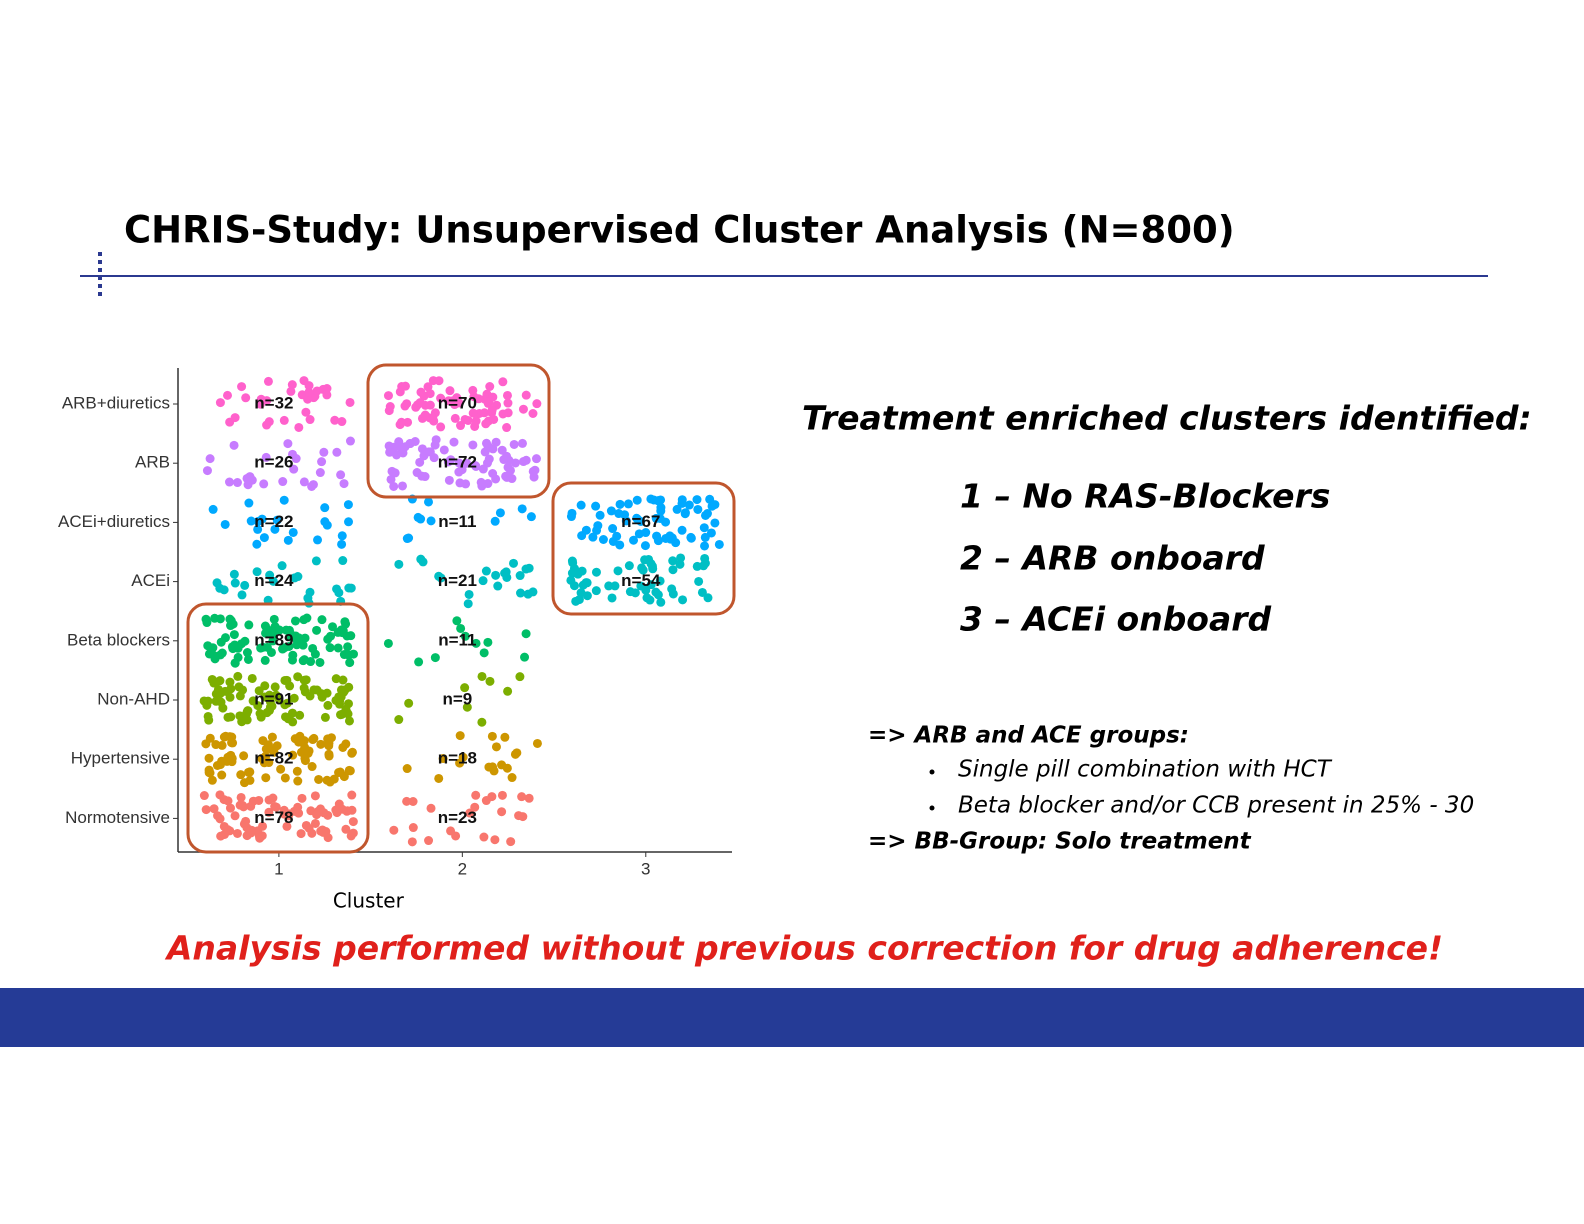 The image size is (1584, 1224). What do you see at coordinates (457, 698) in the screenshot?
I see `value-label: n=9` at bounding box center [457, 698].